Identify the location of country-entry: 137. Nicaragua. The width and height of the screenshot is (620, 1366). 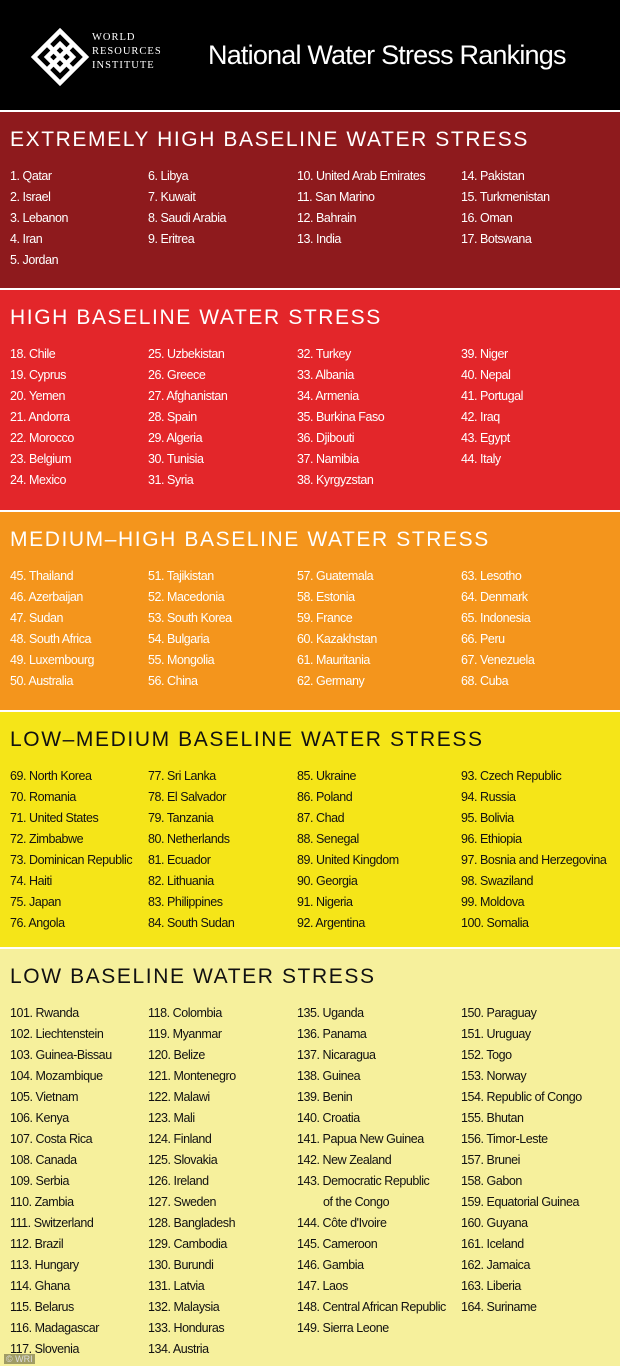
(336, 1055).